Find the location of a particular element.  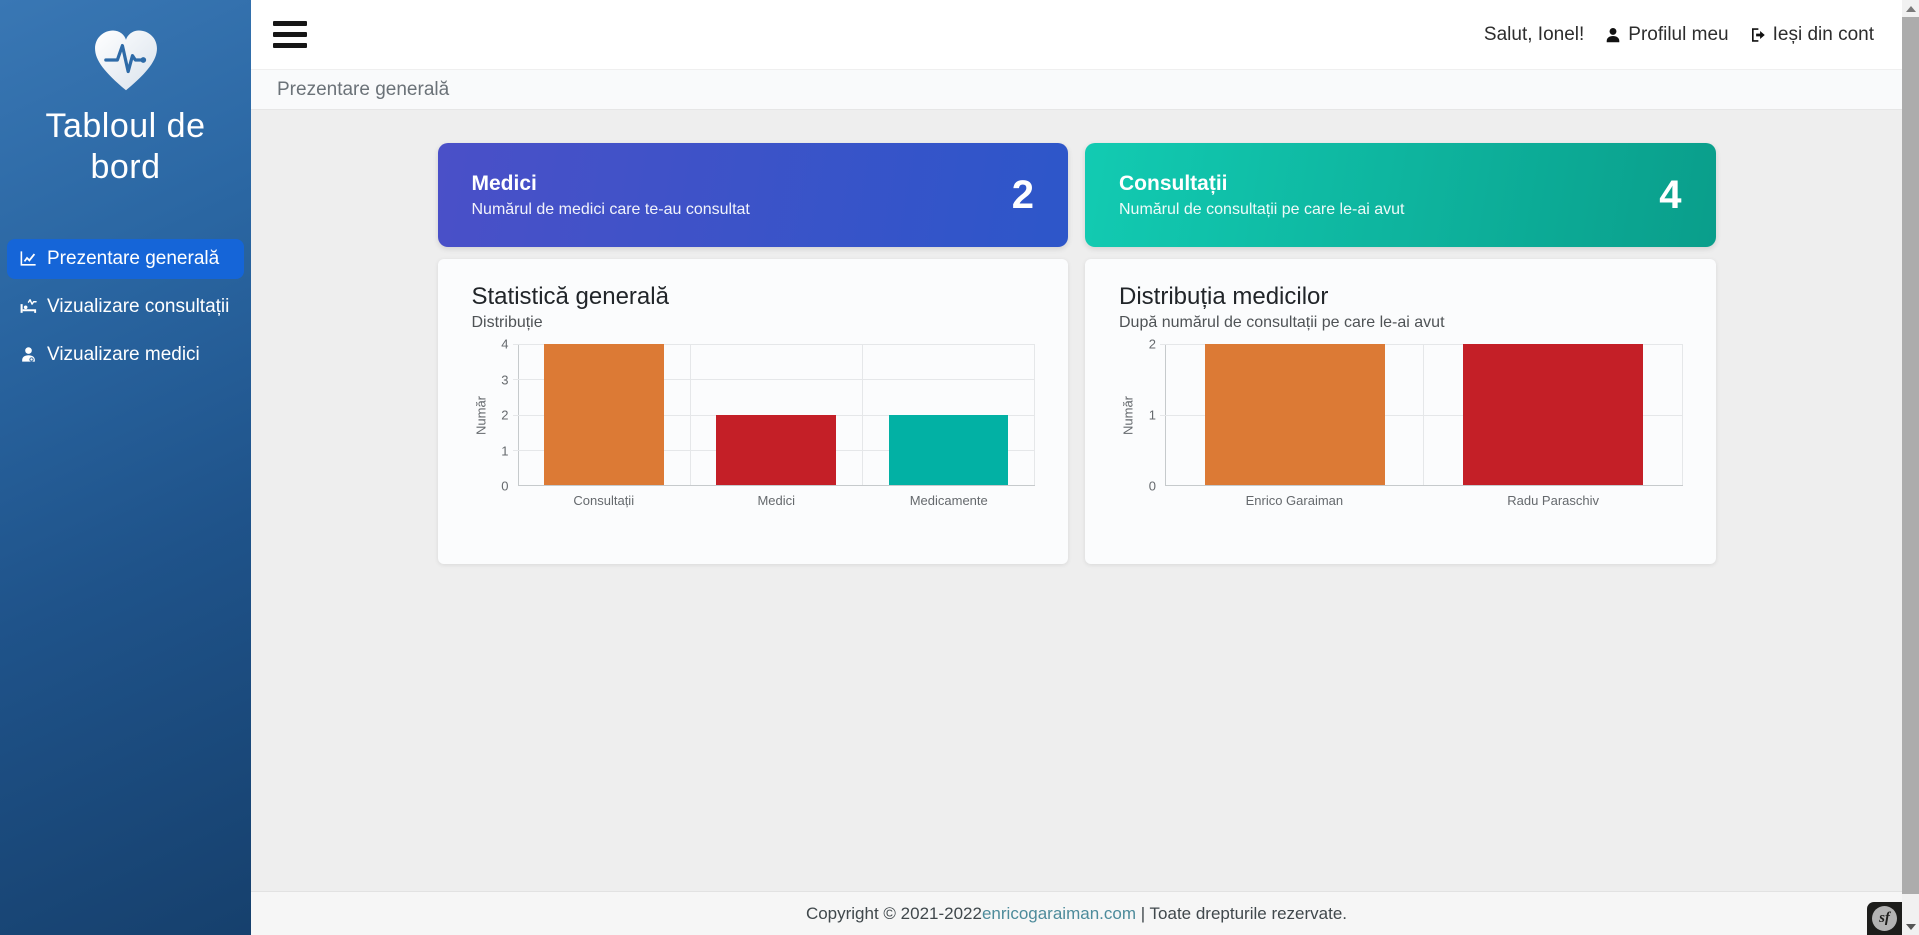

symfony-debug-toolbar-button: sf is located at coordinates (1884, 918).